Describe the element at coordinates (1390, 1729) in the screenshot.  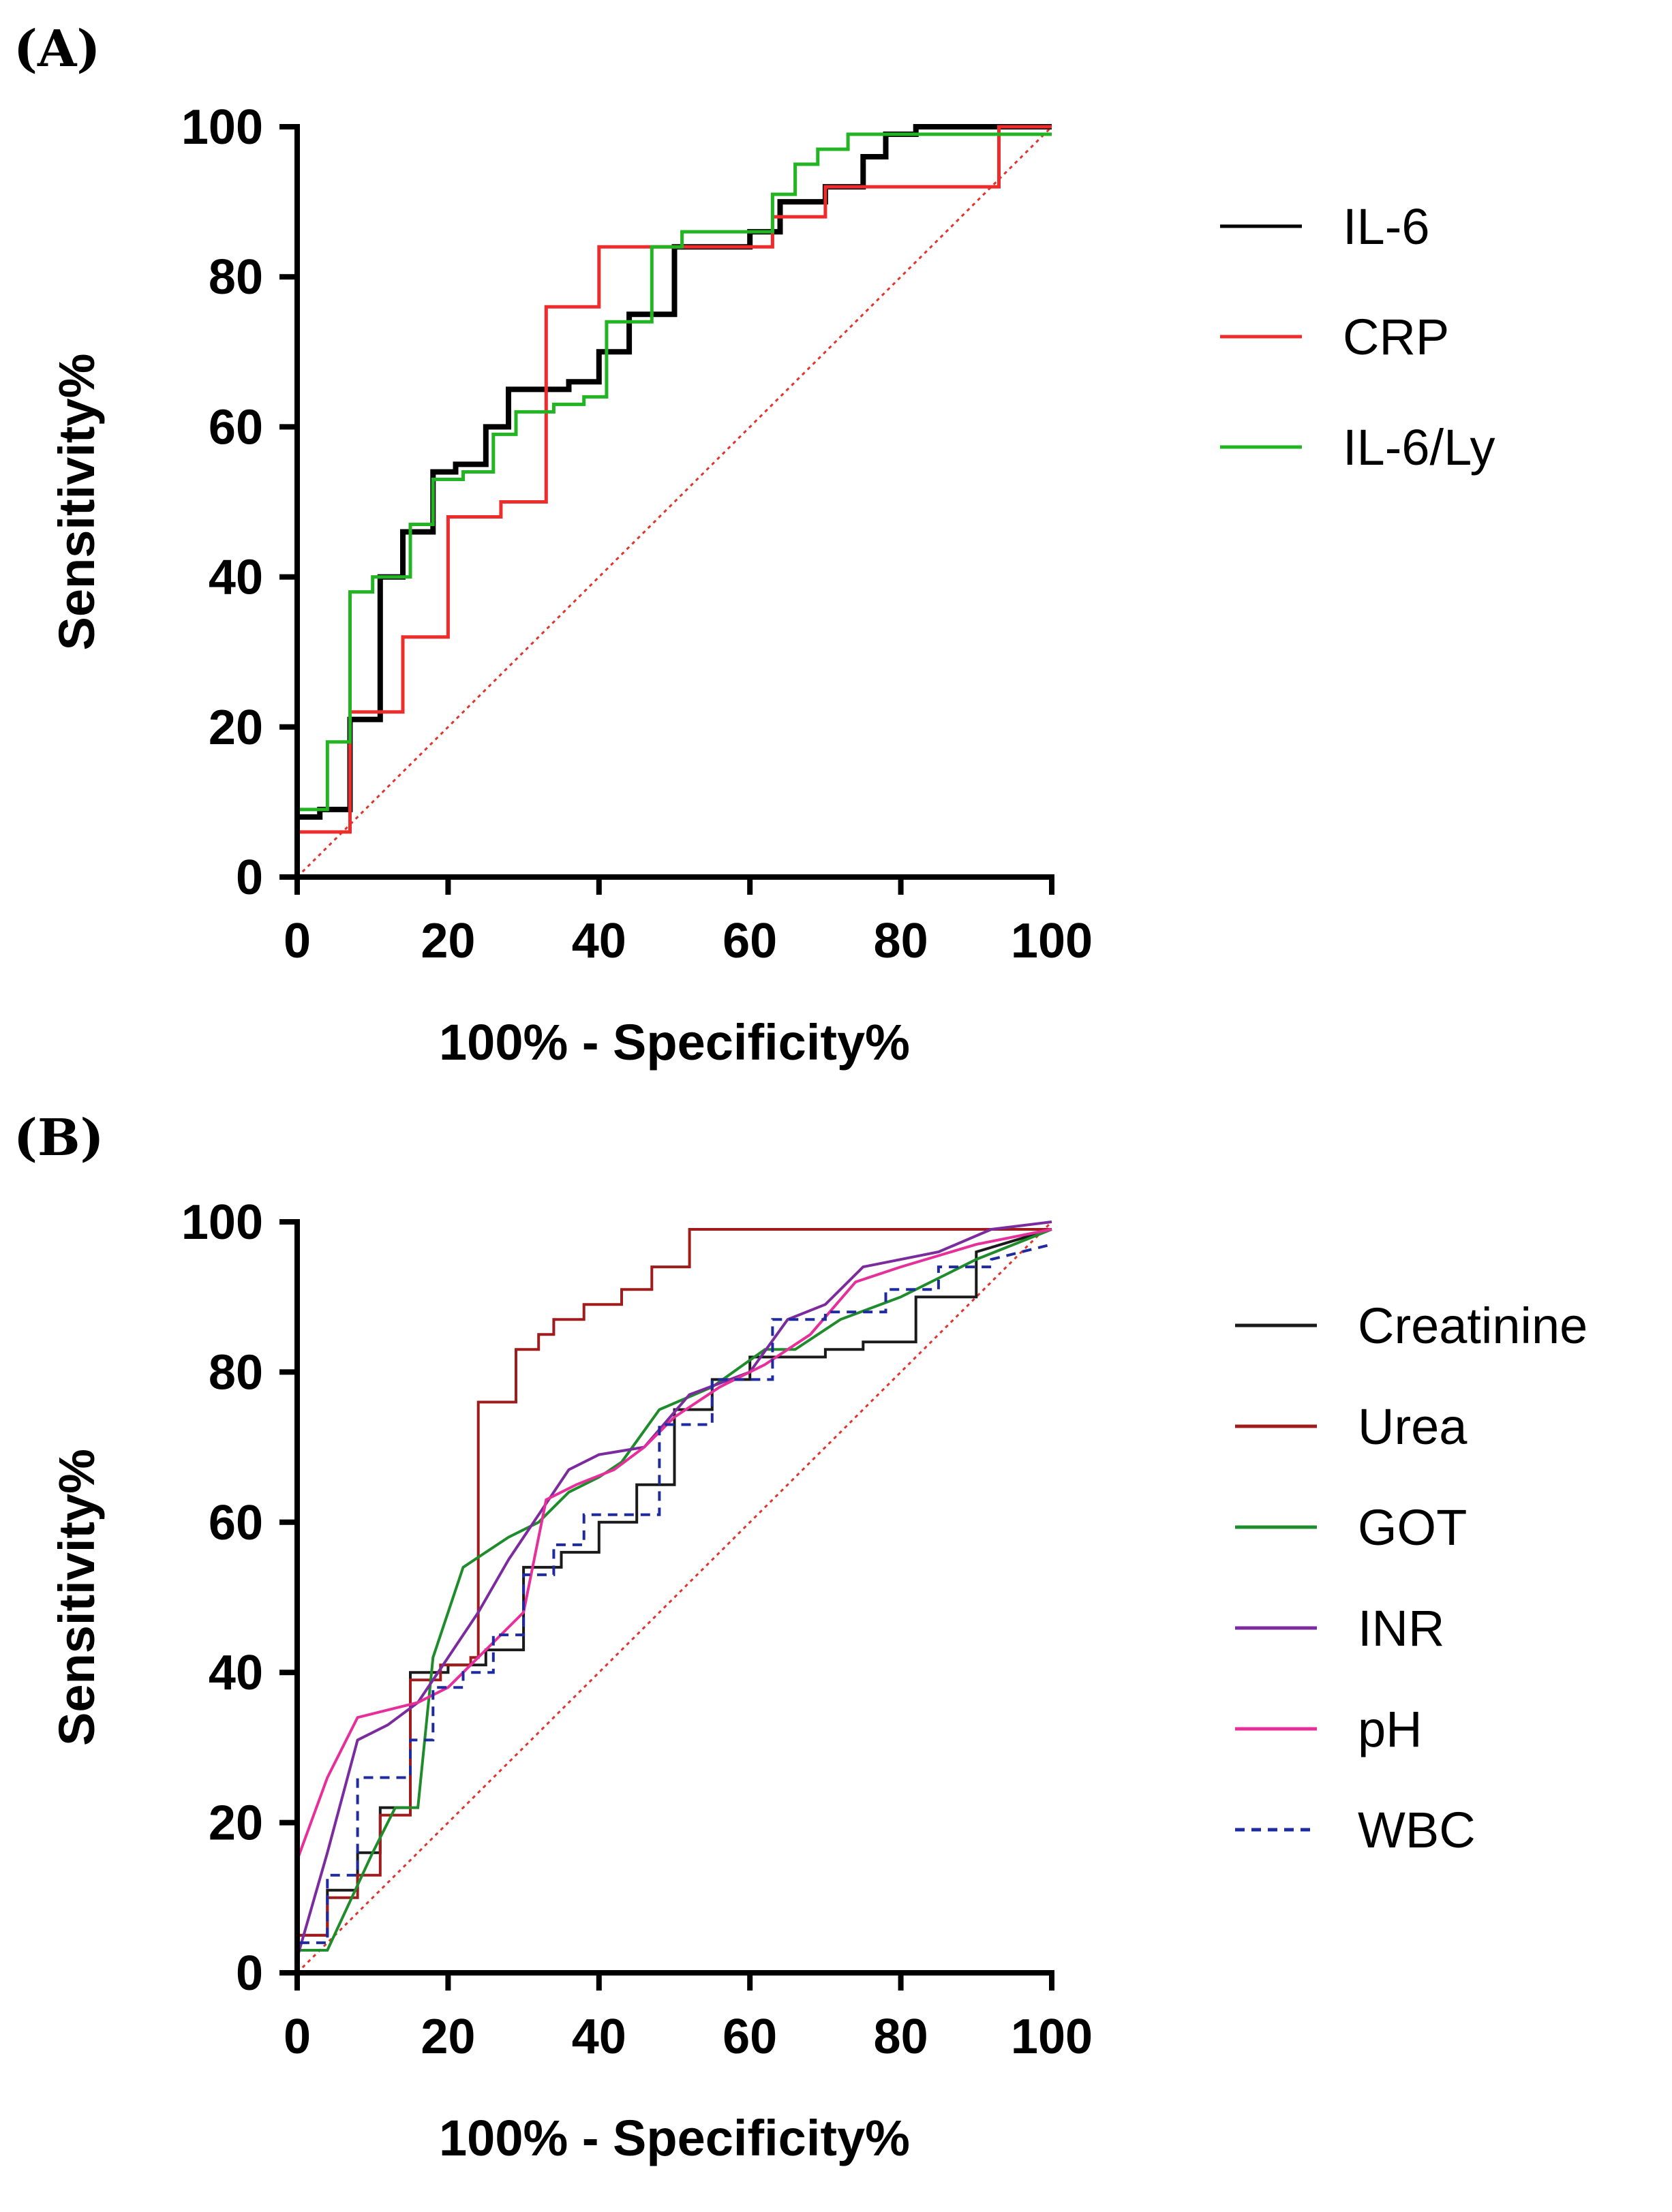
I see `legend-label-ph: pH` at that location.